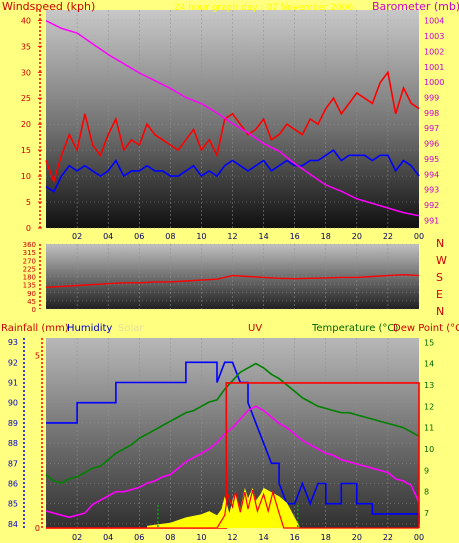 The height and width of the screenshot is (543, 459). Describe the element at coordinates (431, 205) in the screenshot. I see `y2-tick-label: 992` at that location.